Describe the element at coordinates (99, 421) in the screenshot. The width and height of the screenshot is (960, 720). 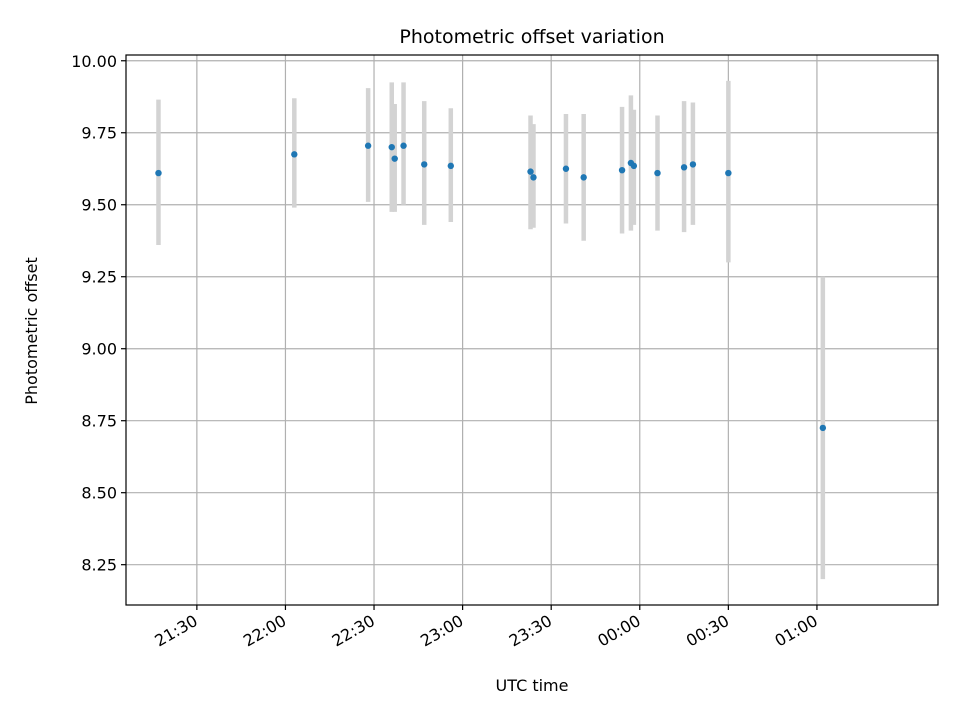
I see `y-tick-label: 8.75` at that location.